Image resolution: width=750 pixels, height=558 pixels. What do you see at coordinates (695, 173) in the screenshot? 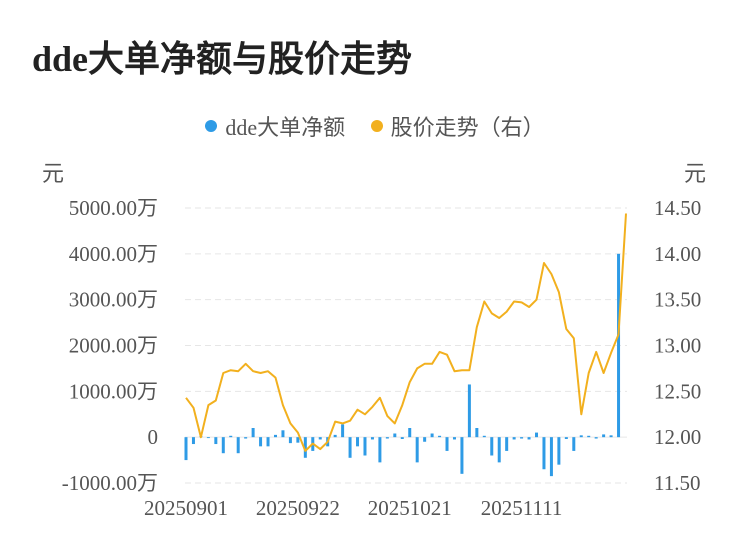
I see `right-axis-unit: 元` at bounding box center [695, 173].